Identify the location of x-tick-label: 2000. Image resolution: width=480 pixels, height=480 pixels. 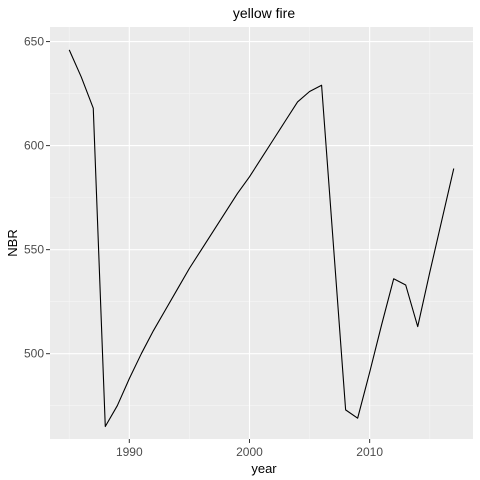
(249, 452).